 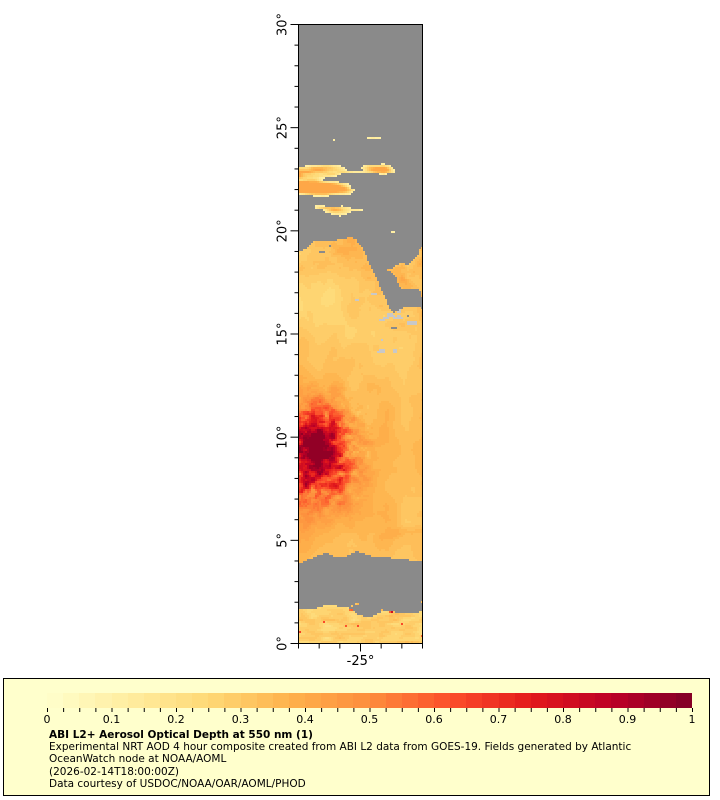 I want to click on colorbar-label: 0.1, so click(x=111, y=719).